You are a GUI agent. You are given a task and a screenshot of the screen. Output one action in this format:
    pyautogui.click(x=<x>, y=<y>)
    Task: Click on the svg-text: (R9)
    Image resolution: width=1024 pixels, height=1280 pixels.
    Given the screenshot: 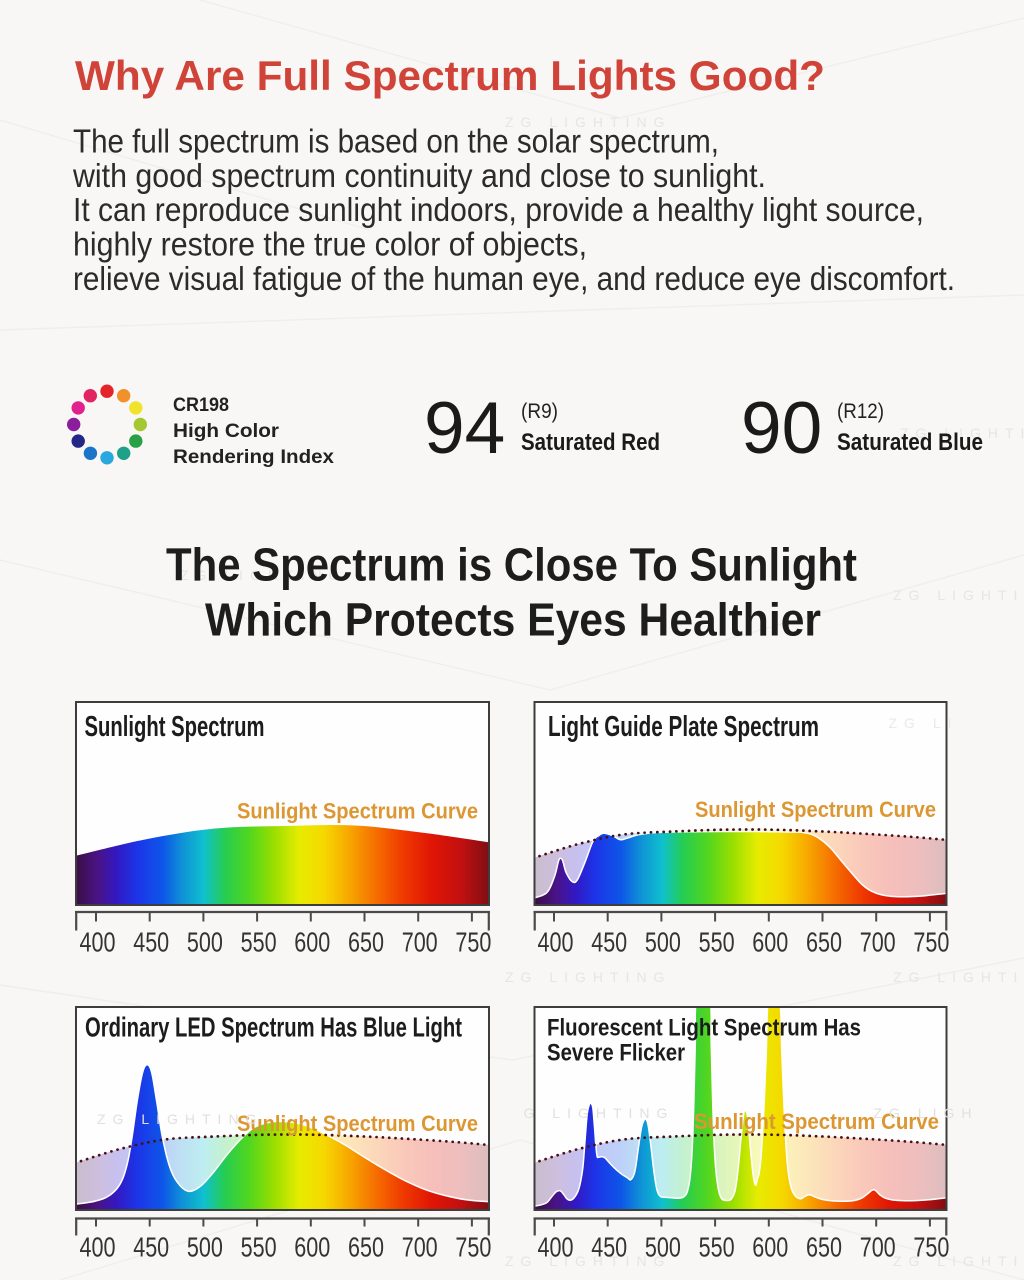 What is the action you would take?
    pyautogui.click(x=539, y=411)
    